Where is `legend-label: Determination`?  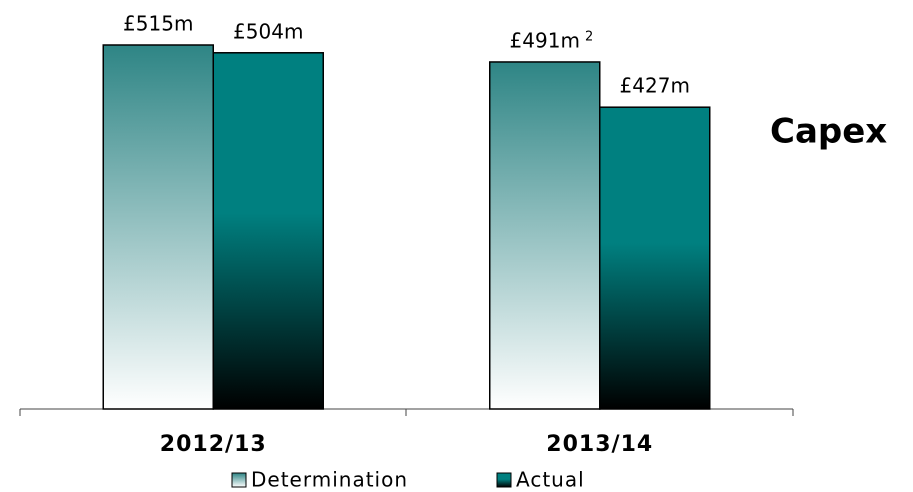
legend-label: Determination is located at coordinates (329, 480).